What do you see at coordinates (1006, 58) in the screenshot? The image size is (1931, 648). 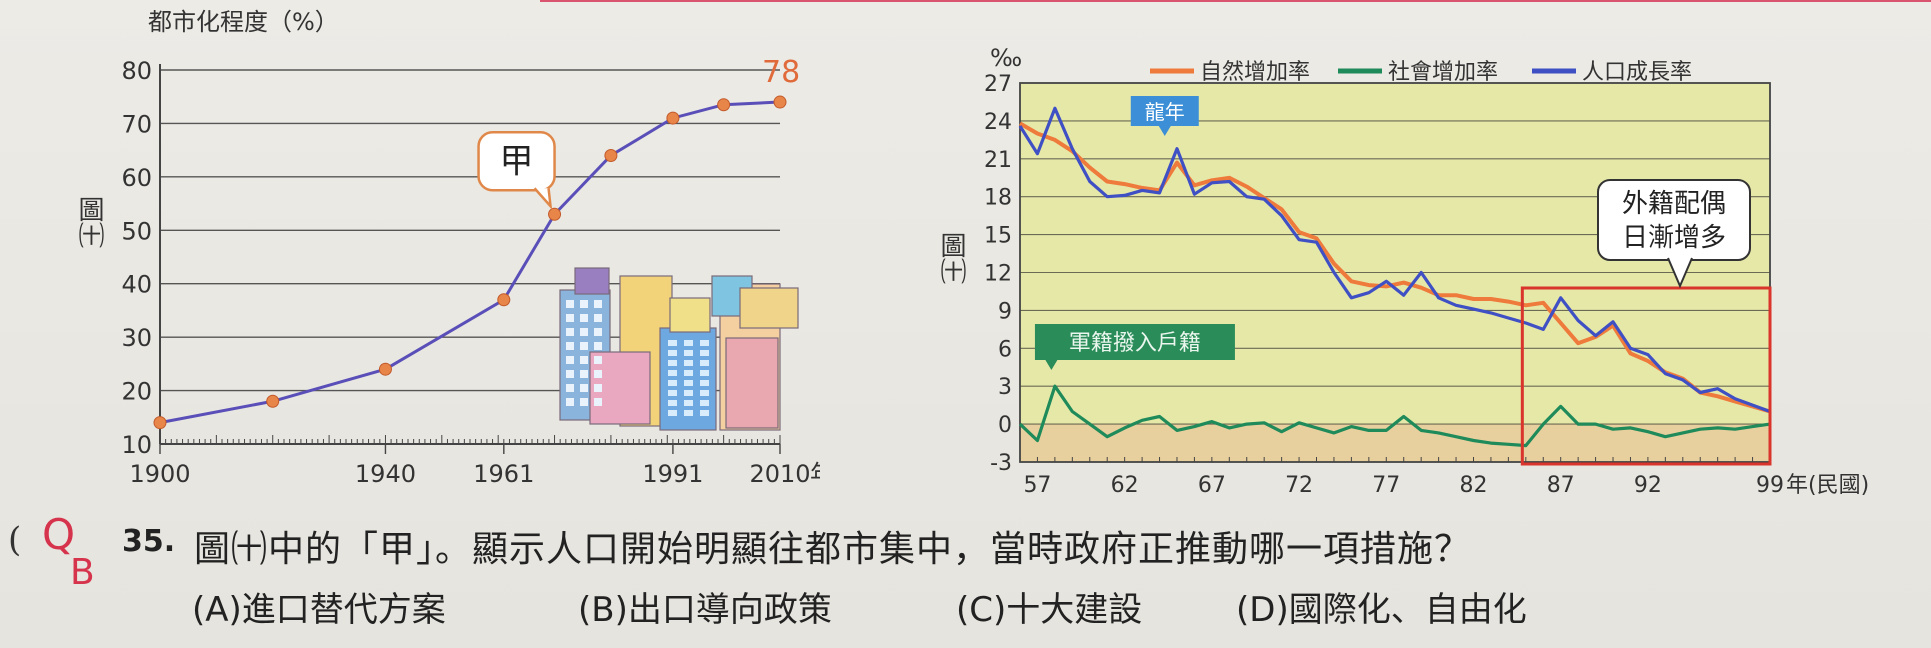 I see `y-axis-unit: ‰` at bounding box center [1006, 58].